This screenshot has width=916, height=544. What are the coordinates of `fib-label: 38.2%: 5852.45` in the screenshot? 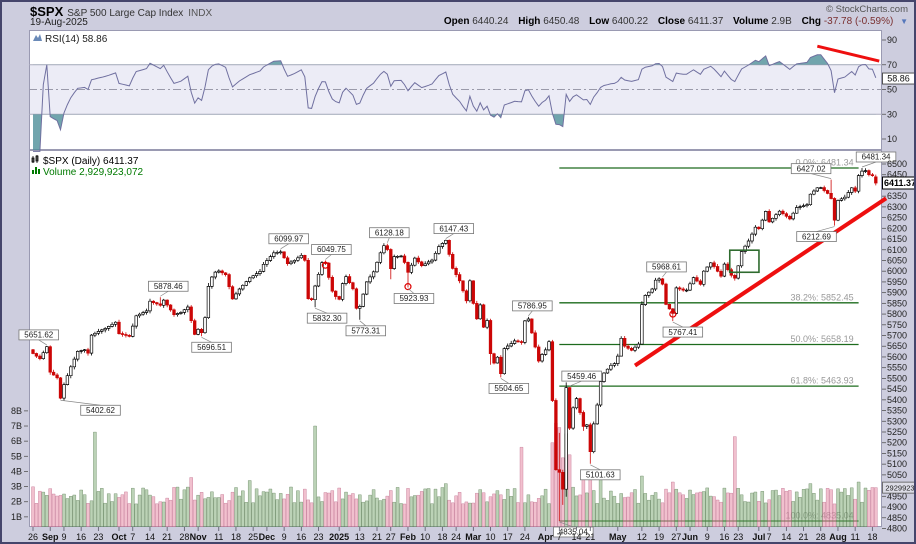 It's located at (822, 297).